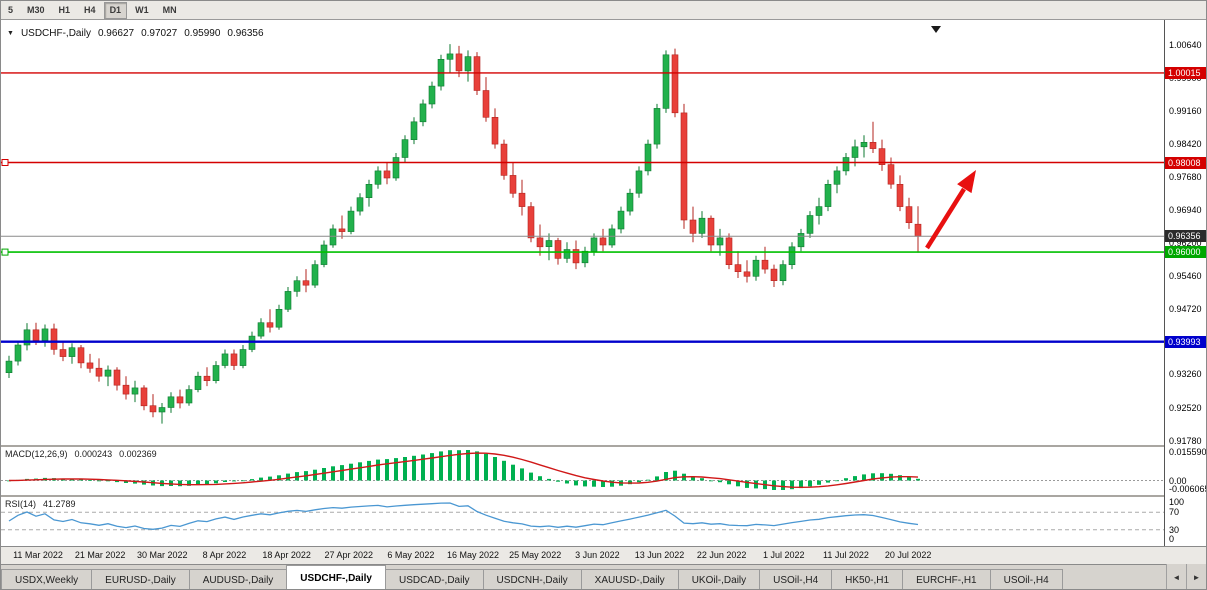  What do you see at coordinates (202, 33) in the screenshot?
I see `legend-low: 0.95990` at bounding box center [202, 33].